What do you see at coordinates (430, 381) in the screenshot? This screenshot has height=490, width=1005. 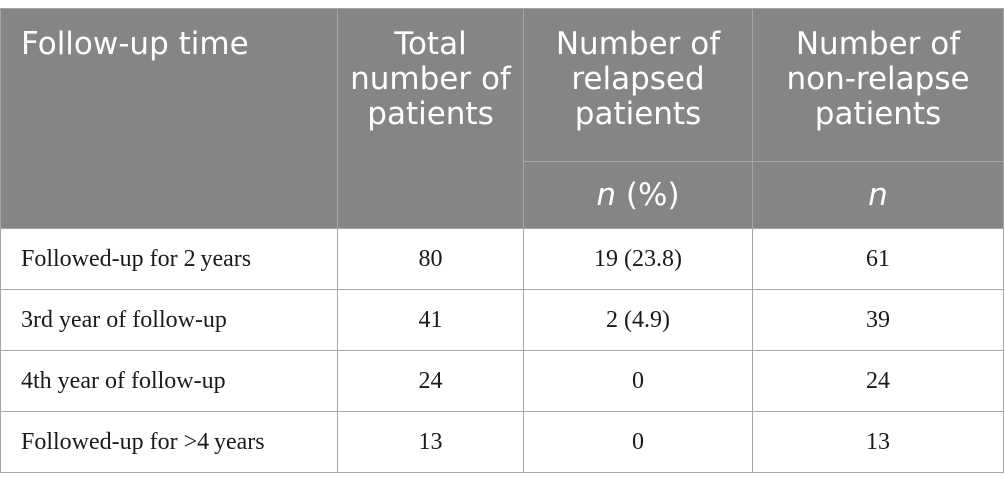 I see `cell-total: 24` at bounding box center [430, 381].